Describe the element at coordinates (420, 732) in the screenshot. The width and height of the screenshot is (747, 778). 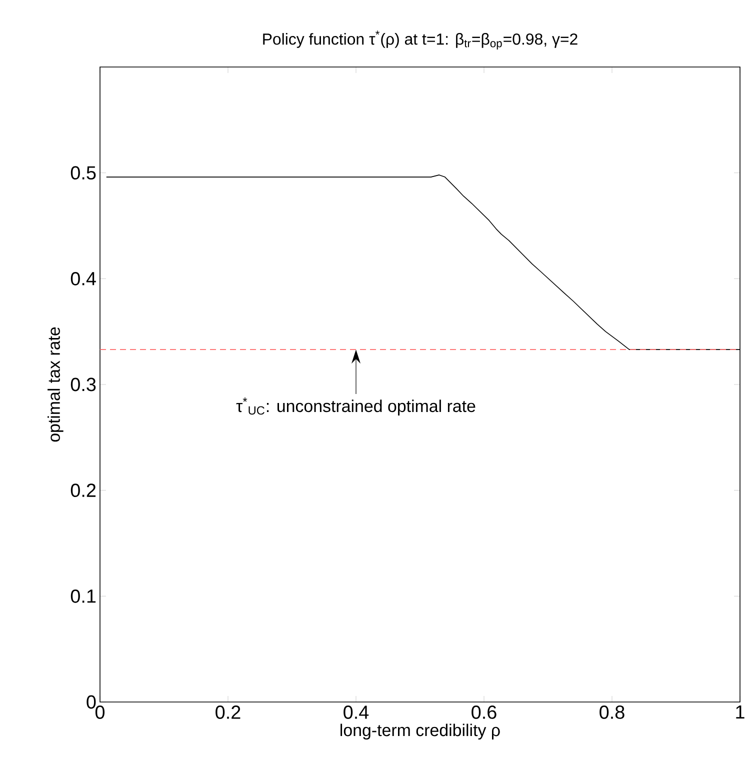
I see `x-axis-title: long-term credibility ρ` at that location.